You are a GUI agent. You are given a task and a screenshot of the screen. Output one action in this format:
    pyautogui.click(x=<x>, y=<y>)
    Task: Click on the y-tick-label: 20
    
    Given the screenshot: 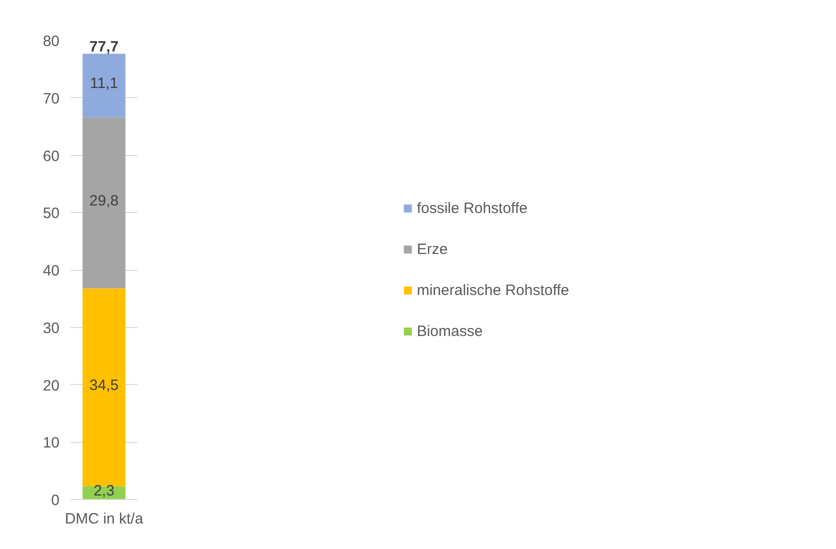 What is the action you would take?
    pyautogui.click(x=51, y=385)
    